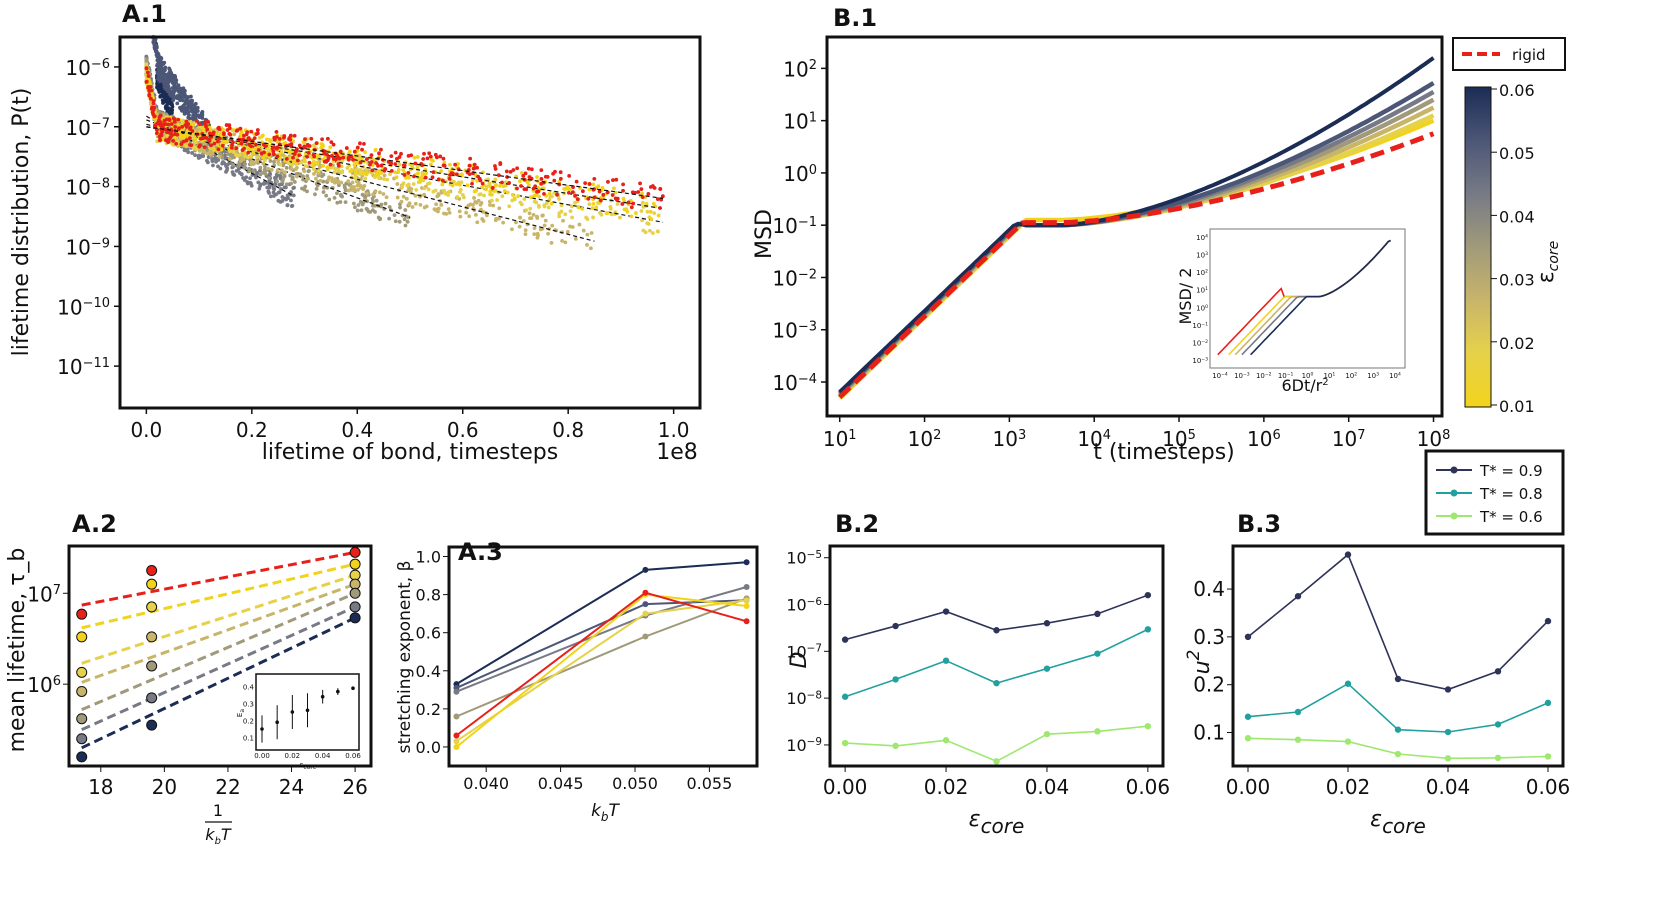 This screenshot has width=1661, height=898. I want to click on y-tick-label: 10−2, so click(794, 278).